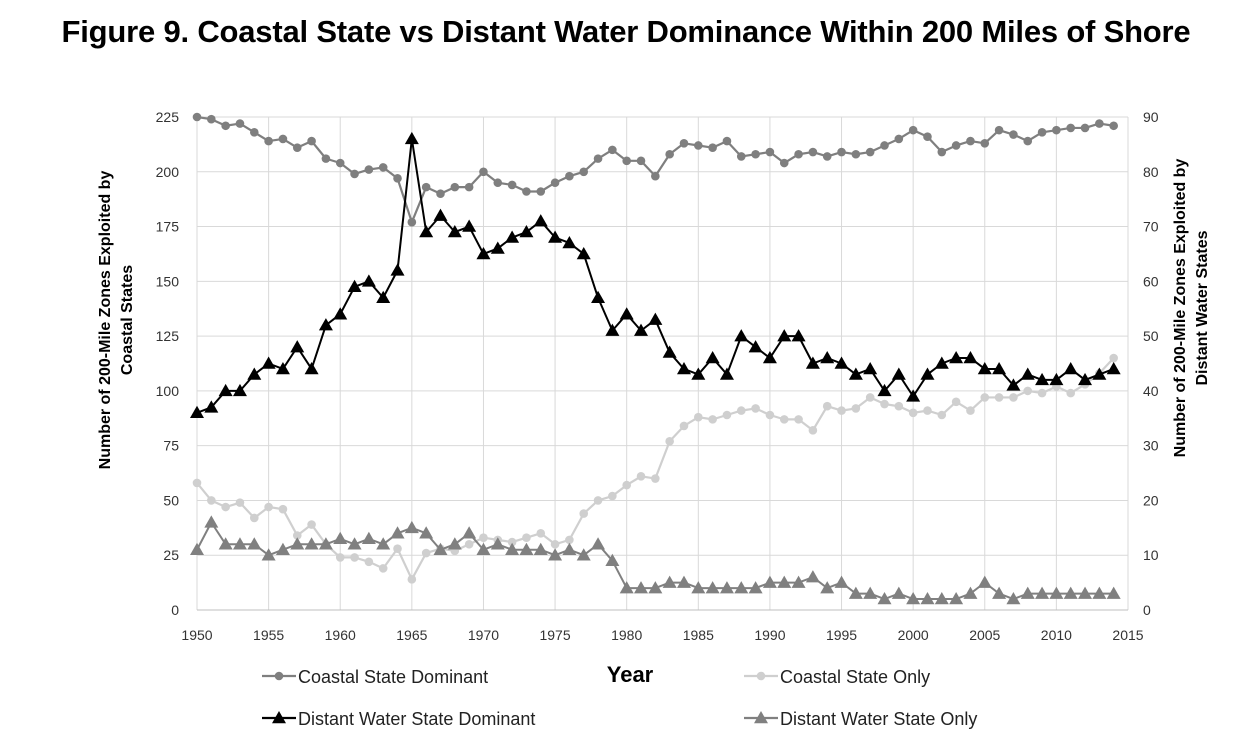 The image size is (1252, 738). I want to click on y-tick-label: 0, so click(175, 610).